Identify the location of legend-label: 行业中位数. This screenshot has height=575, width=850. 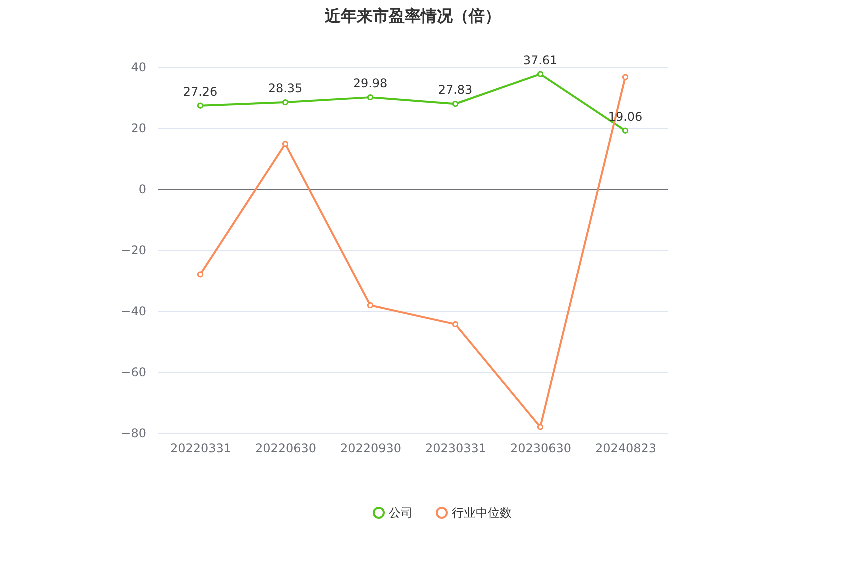
(482, 513).